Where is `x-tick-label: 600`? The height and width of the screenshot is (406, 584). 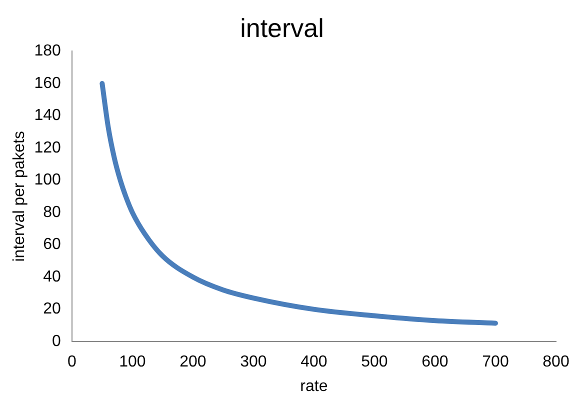 x-tick-label: 600 is located at coordinates (435, 362).